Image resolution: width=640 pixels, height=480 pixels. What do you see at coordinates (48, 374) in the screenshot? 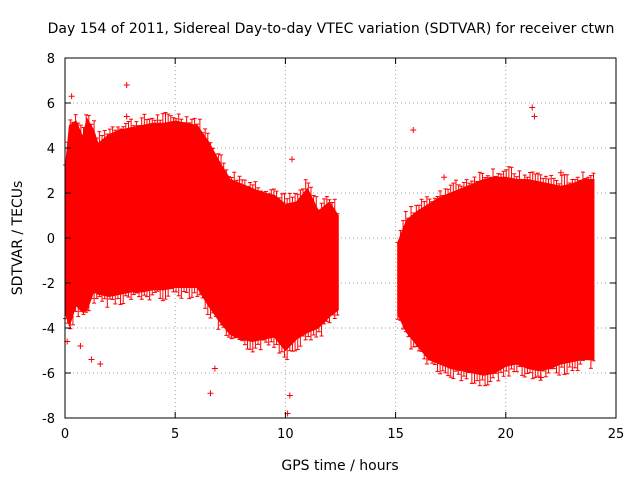
I see `y-tick-label: -6` at bounding box center [48, 374].